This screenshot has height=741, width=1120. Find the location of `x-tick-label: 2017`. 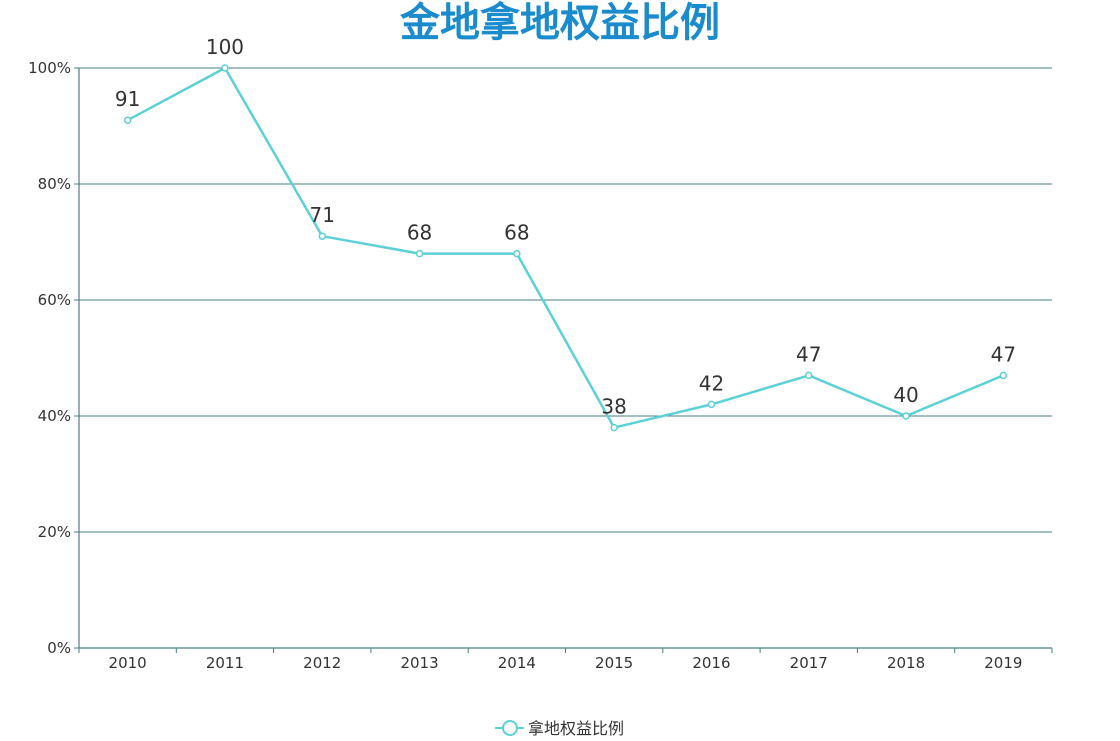

x-tick-label: 2017 is located at coordinates (809, 663).